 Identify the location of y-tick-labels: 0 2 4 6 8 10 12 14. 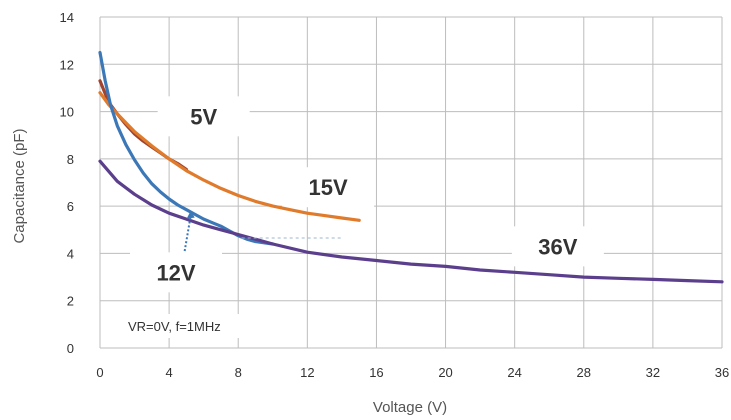
(67, 183).